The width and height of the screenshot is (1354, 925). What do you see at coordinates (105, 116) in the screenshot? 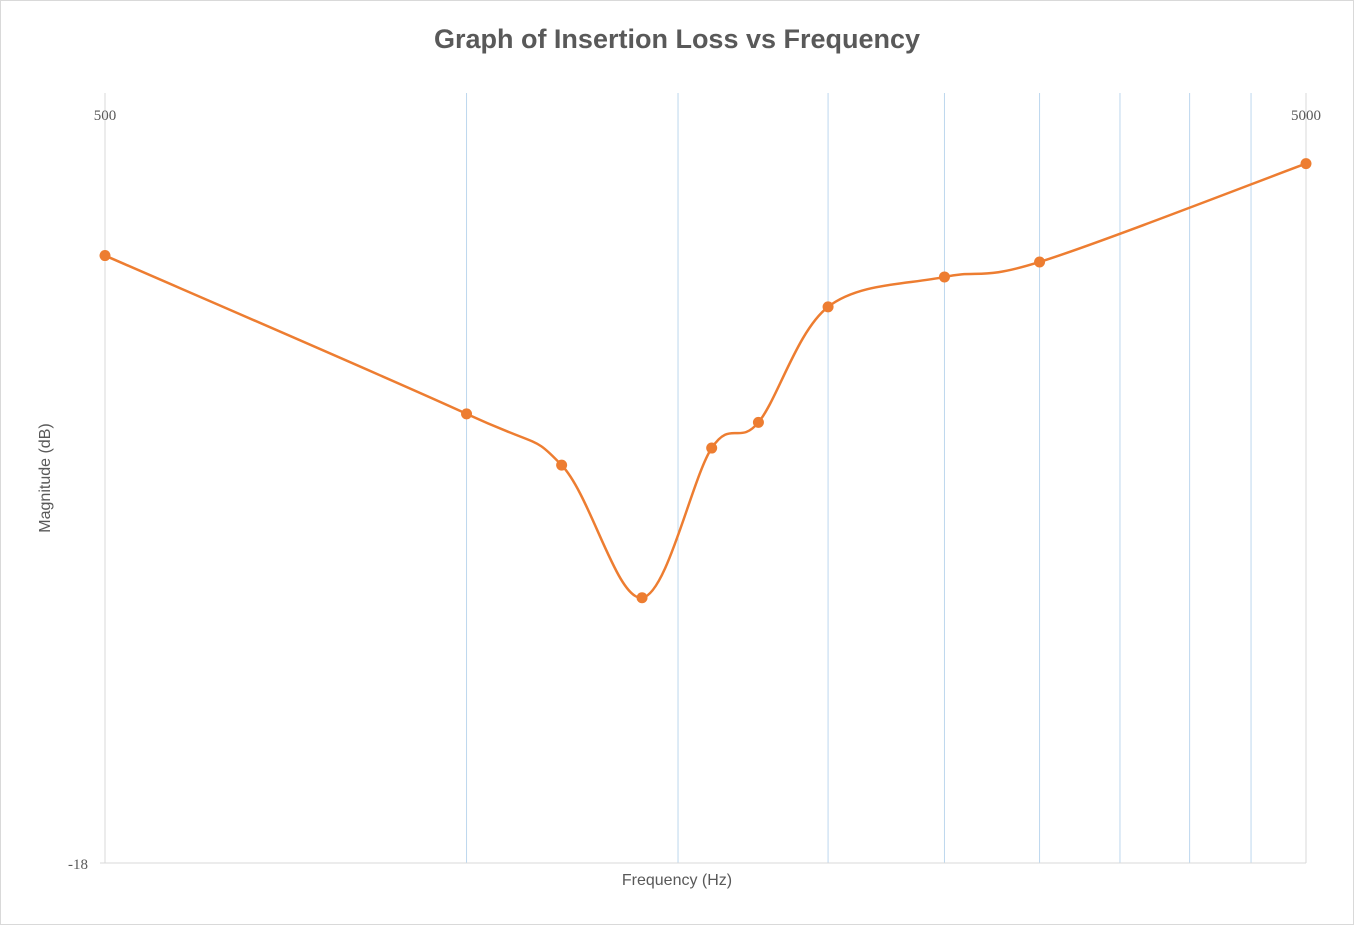
I see `x-tick-label-0: 500` at bounding box center [105, 116].